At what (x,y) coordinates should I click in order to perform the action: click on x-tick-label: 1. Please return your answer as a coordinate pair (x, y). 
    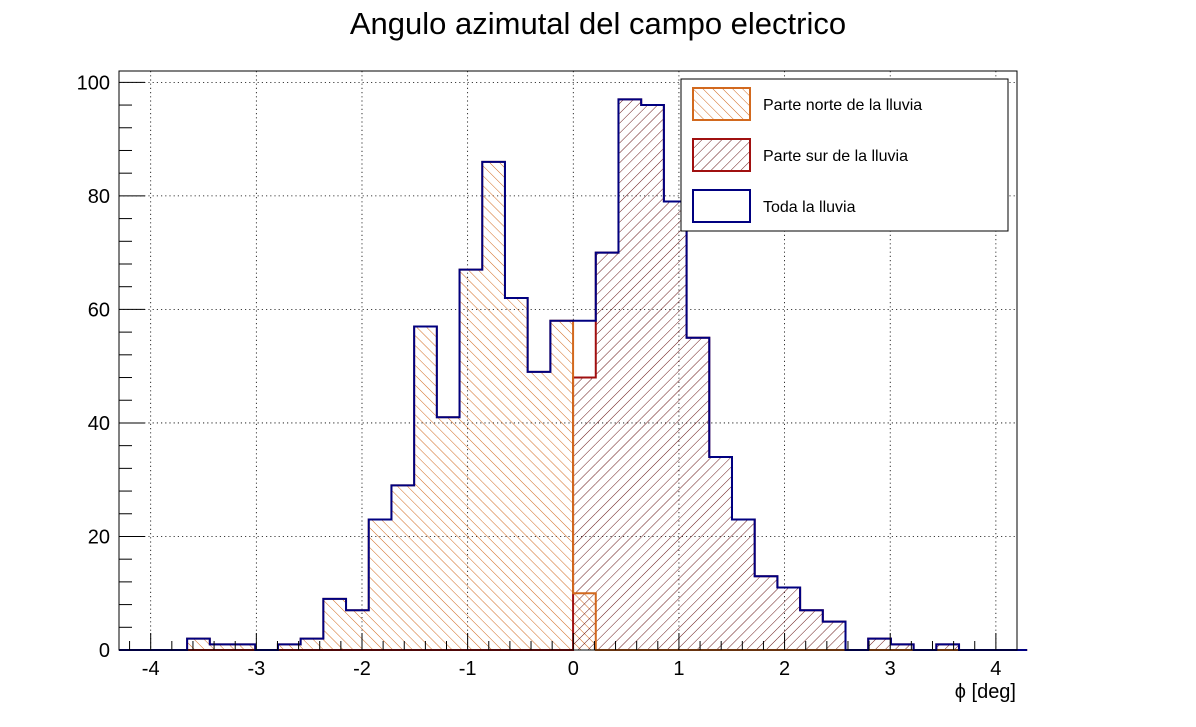
    Looking at the image, I should click on (678, 669).